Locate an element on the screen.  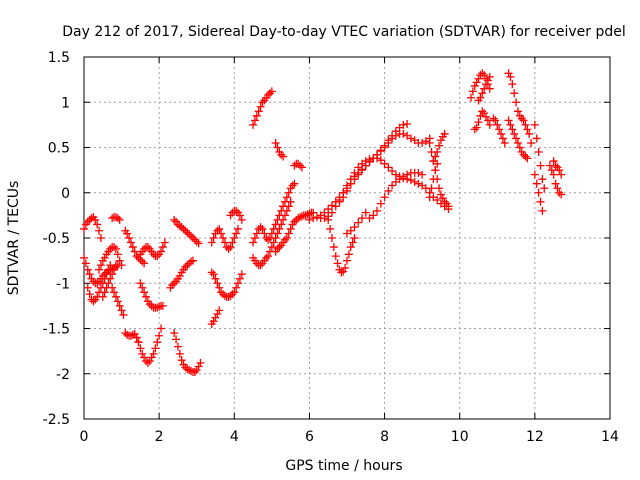
y-axis-label: SDTVAR / TECUs is located at coordinates (14, 238).